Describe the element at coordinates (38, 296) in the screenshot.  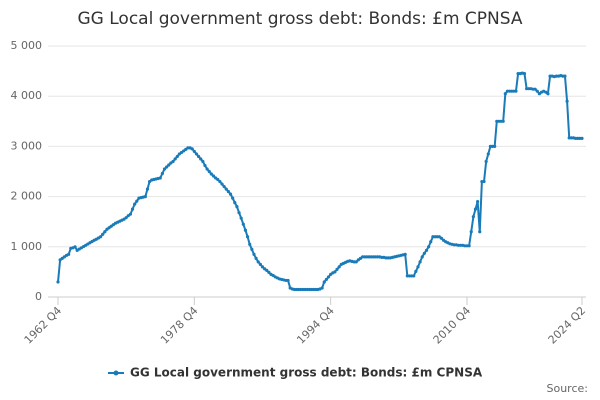
I see `y-tick-label: 0` at that location.